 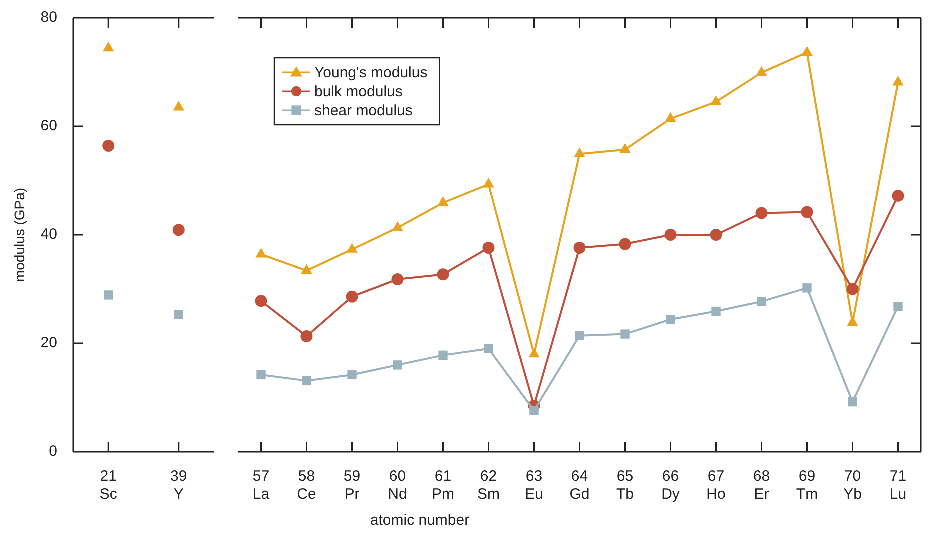 What do you see at coordinates (580, 486) in the screenshot?
I see `x-tick-label: 64 Gd` at bounding box center [580, 486].